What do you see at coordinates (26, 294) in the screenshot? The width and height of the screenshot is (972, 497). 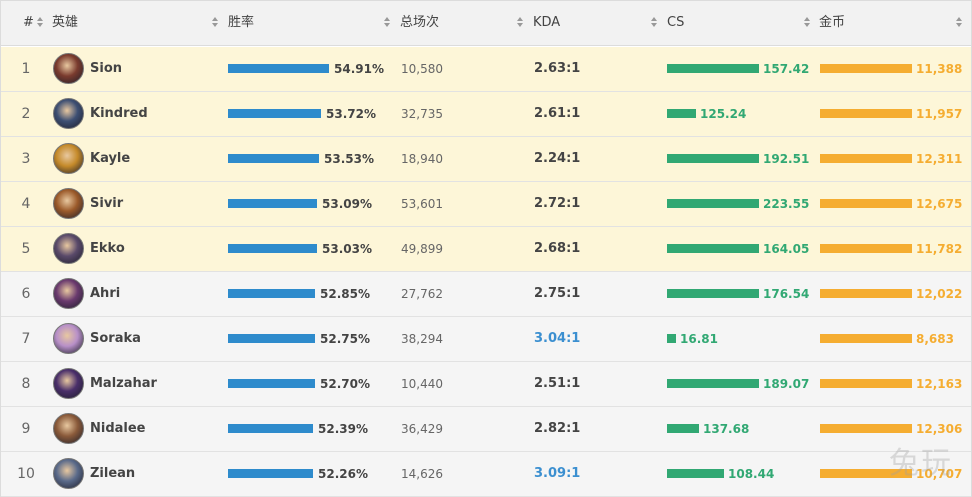 I see `rank-number: 6` at bounding box center [26, 294].